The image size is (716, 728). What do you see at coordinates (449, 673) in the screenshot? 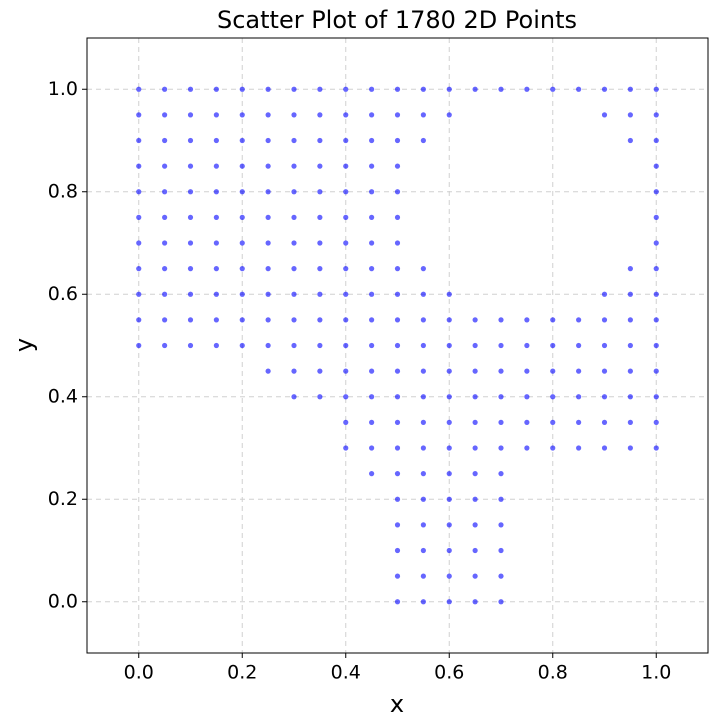
I see `x-tick-label: 0.6` at bounding box center [449, 673].